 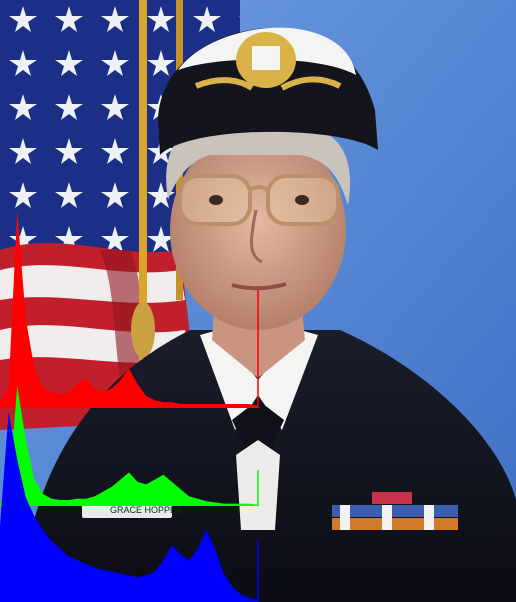 I want to click on service-ribbons, so click(x=395, y=511).